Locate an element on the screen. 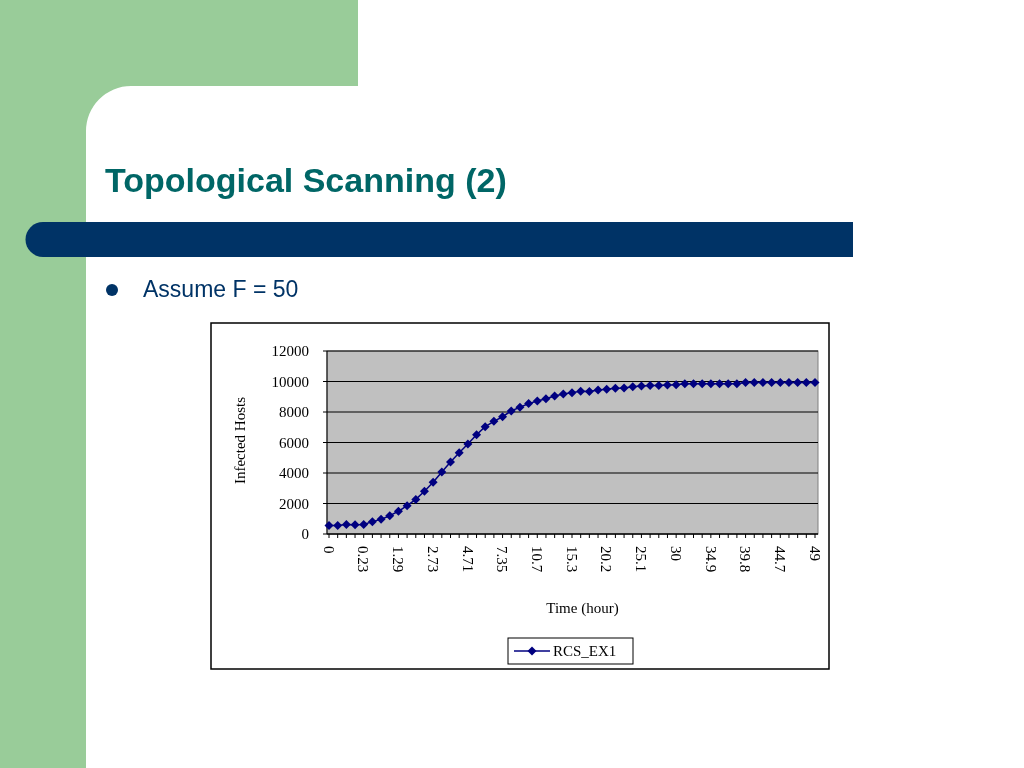 This screenshot has height=768, width=1024. legend-label: RCS_EX1 is located at coordinates (585, 651).